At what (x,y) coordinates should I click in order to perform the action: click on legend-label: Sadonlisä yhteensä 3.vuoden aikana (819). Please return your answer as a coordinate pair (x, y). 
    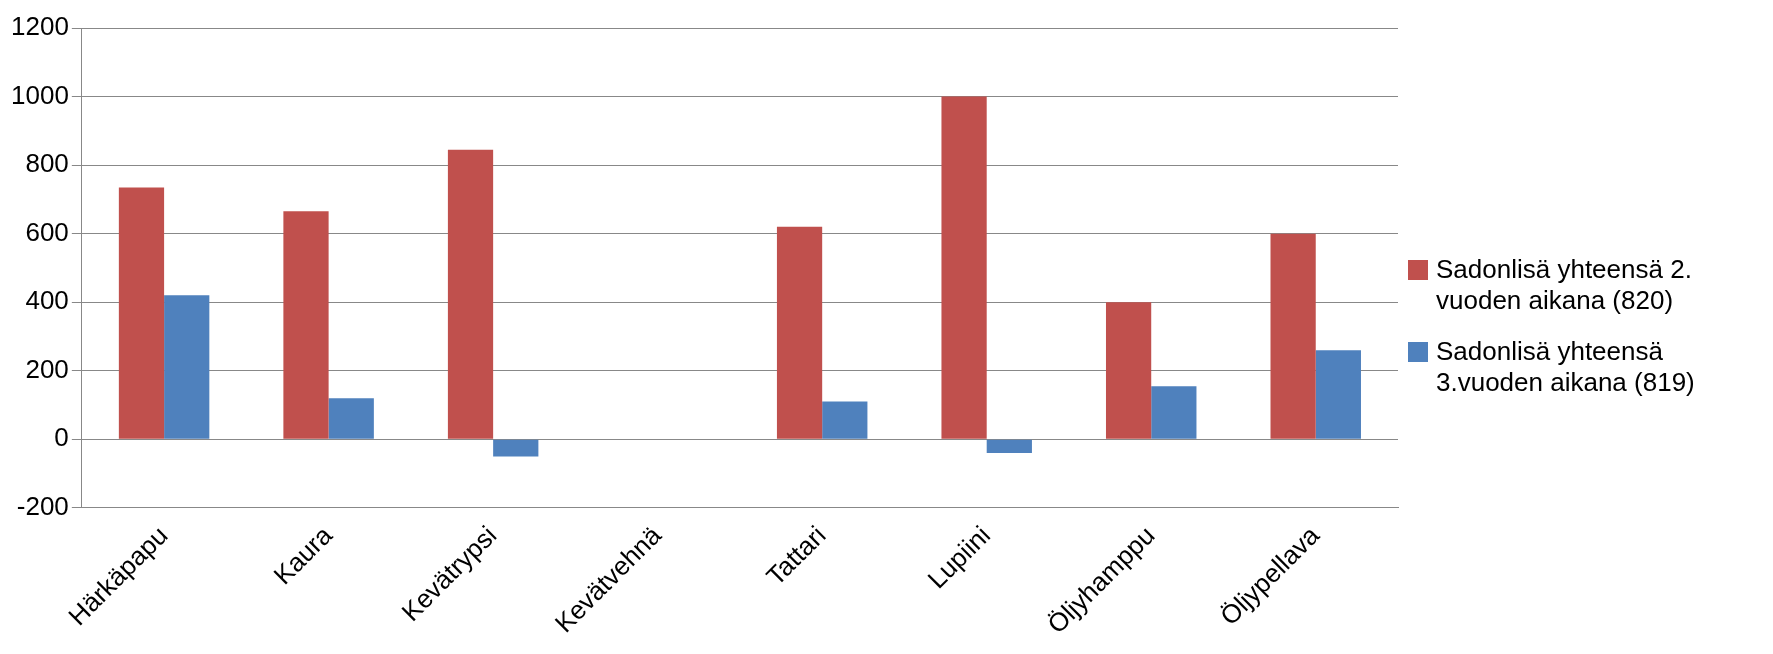
    Looking at the image, I should click on (1566, 367).